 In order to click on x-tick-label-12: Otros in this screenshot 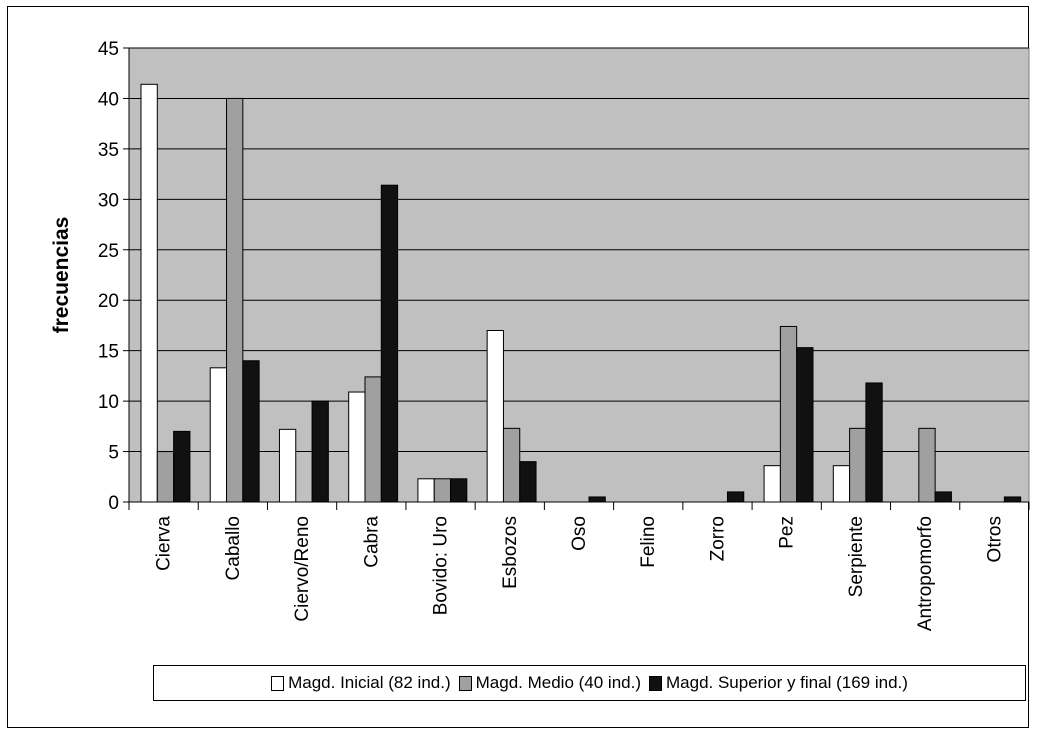, I will do `click(994, 539)`.